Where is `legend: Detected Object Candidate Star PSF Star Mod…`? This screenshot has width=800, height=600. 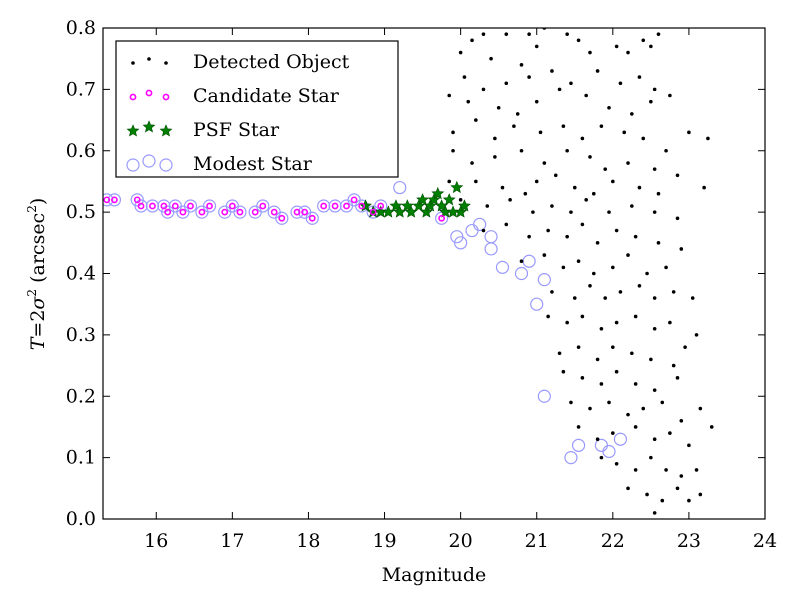
legend: Detected Object Candidate Star PSF Star Mod… is located at coordinates (257, 109).